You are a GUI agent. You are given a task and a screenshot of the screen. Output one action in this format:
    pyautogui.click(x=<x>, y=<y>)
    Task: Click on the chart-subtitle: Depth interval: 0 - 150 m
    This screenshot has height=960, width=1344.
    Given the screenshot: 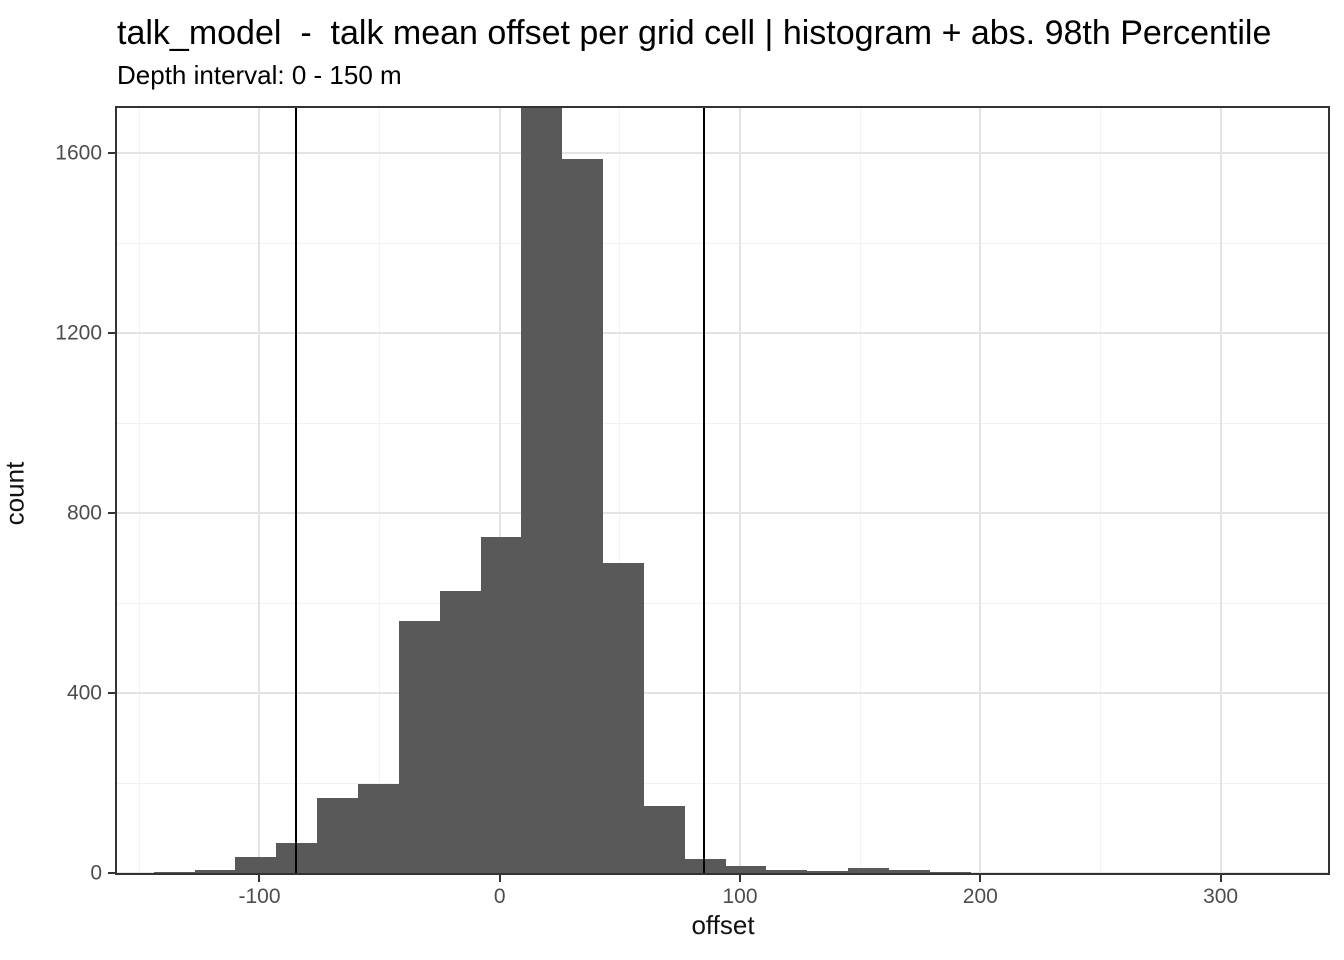 What is the action you would take?
    pyautogui.click(x=259, y=75)
    